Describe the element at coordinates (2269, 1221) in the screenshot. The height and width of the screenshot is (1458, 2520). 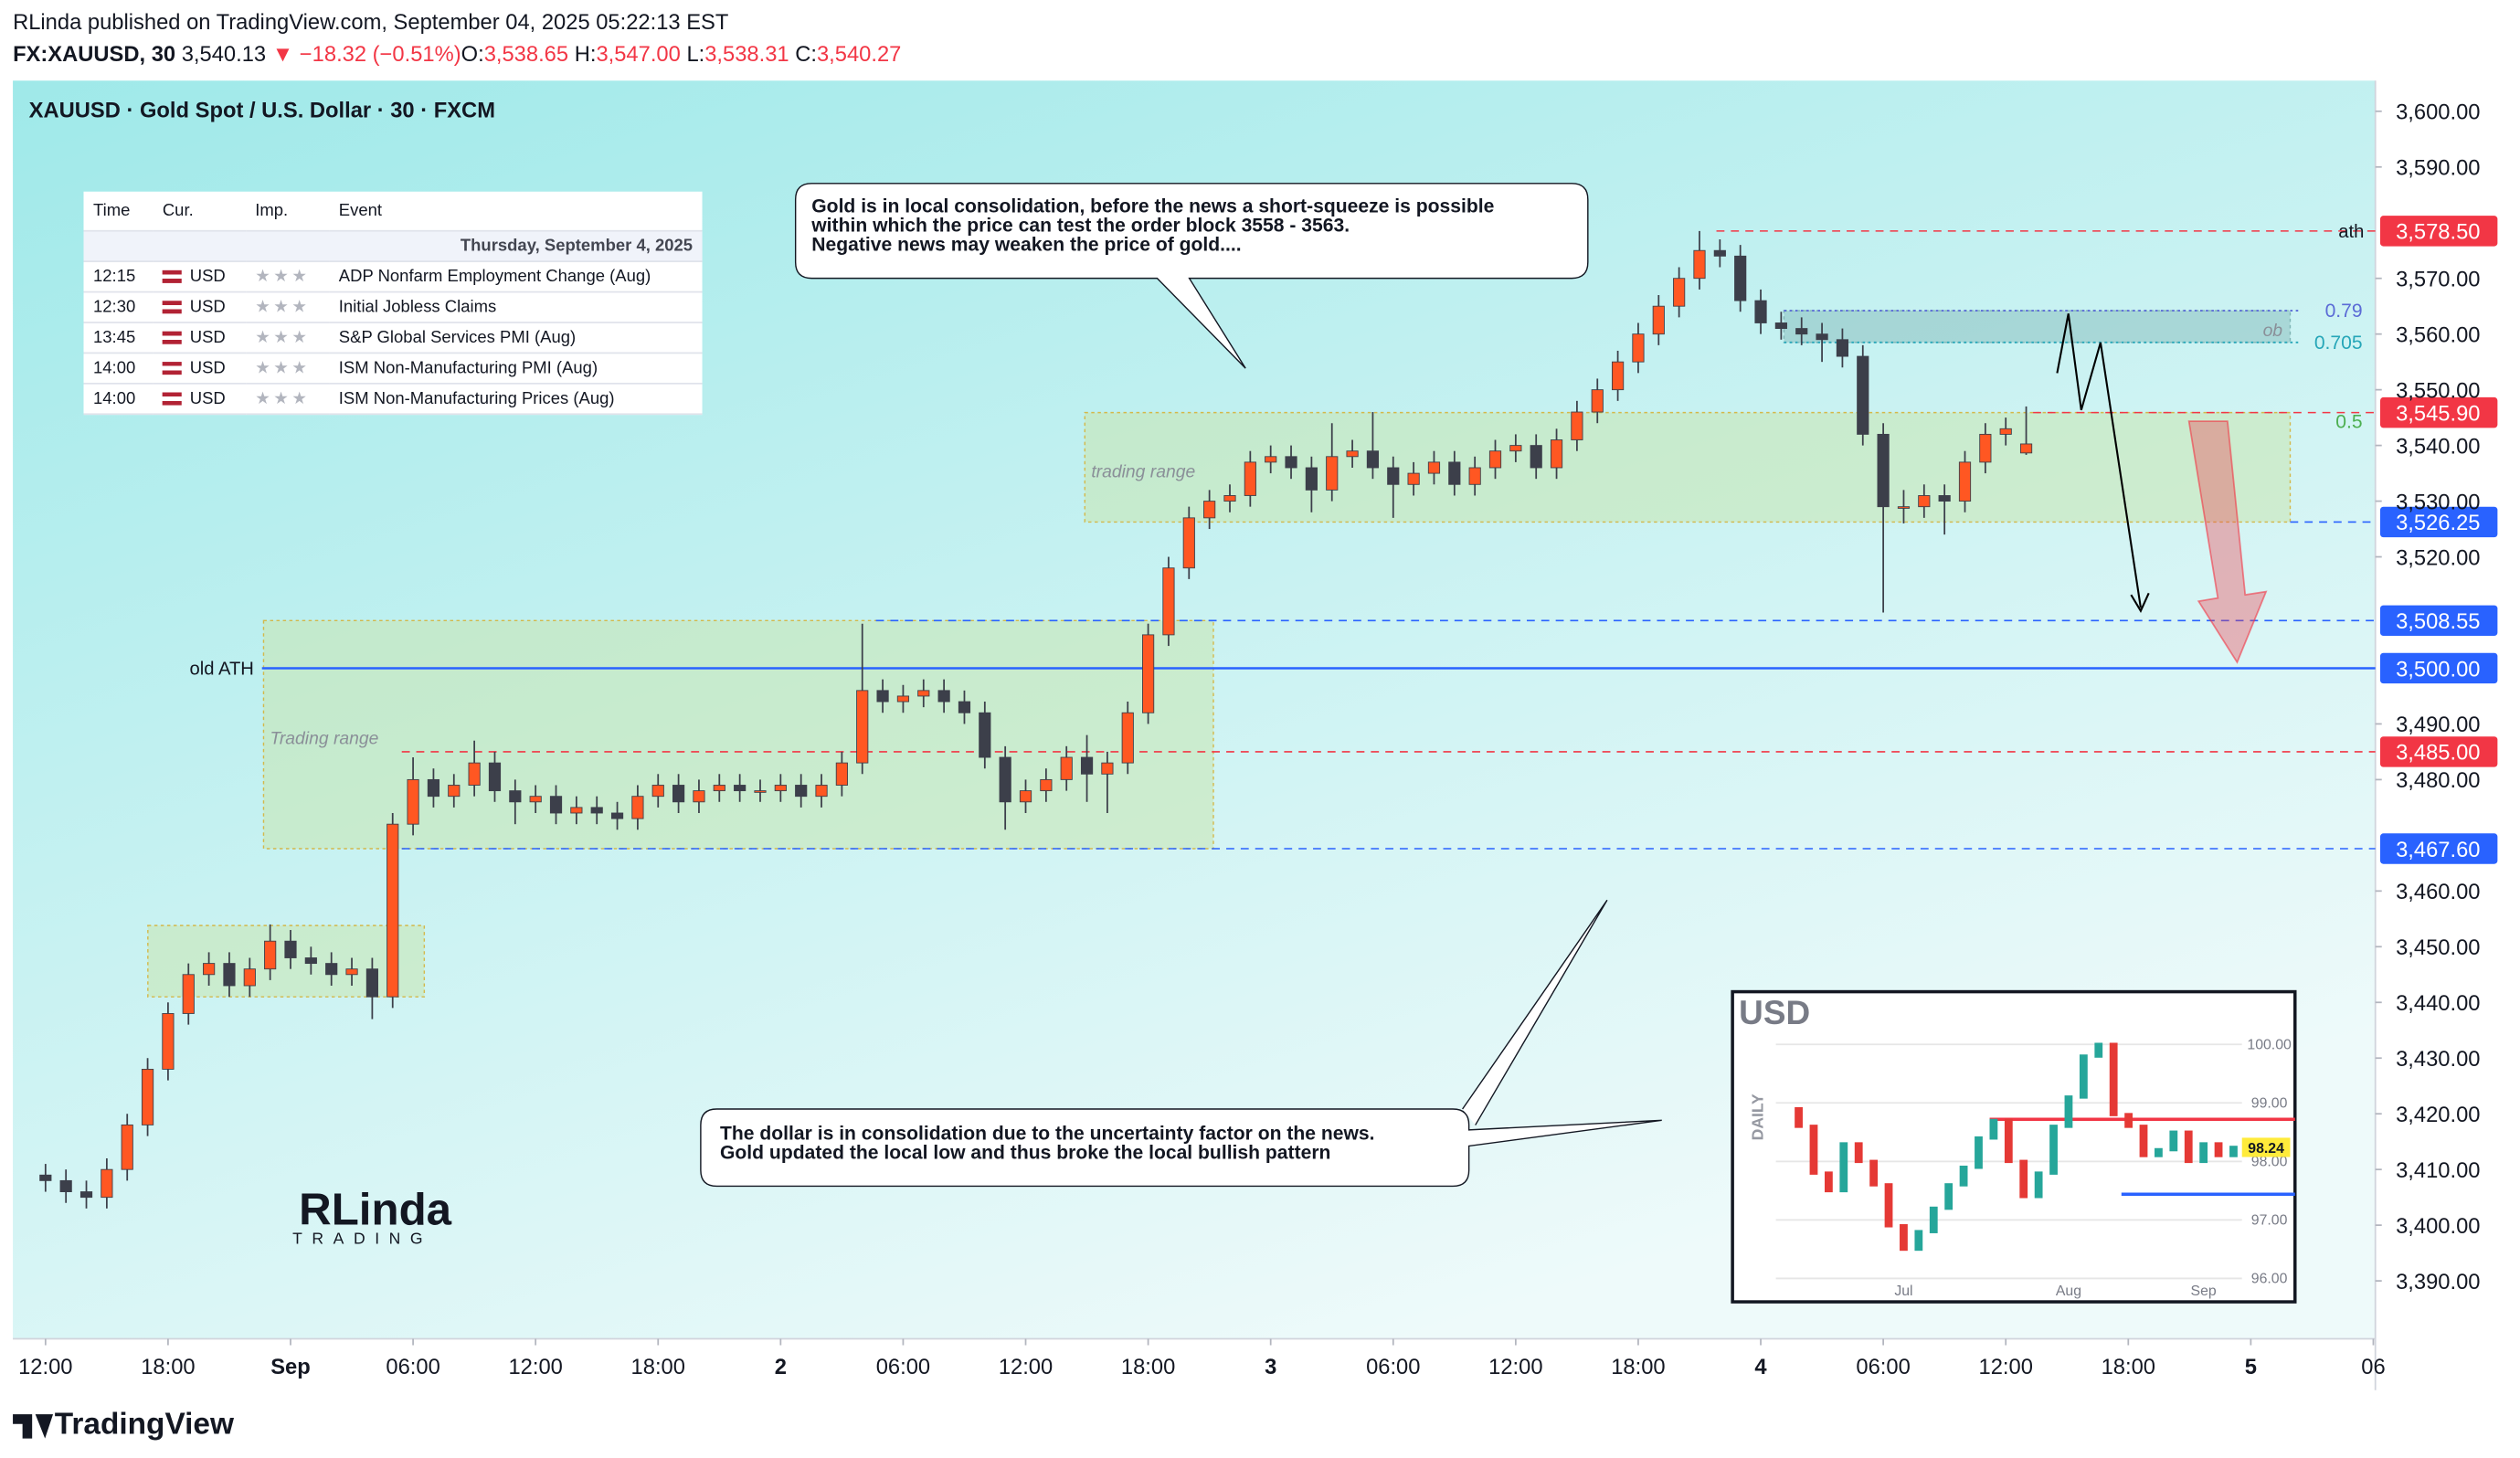
I see `inset-y-label: 97.00` at that location.